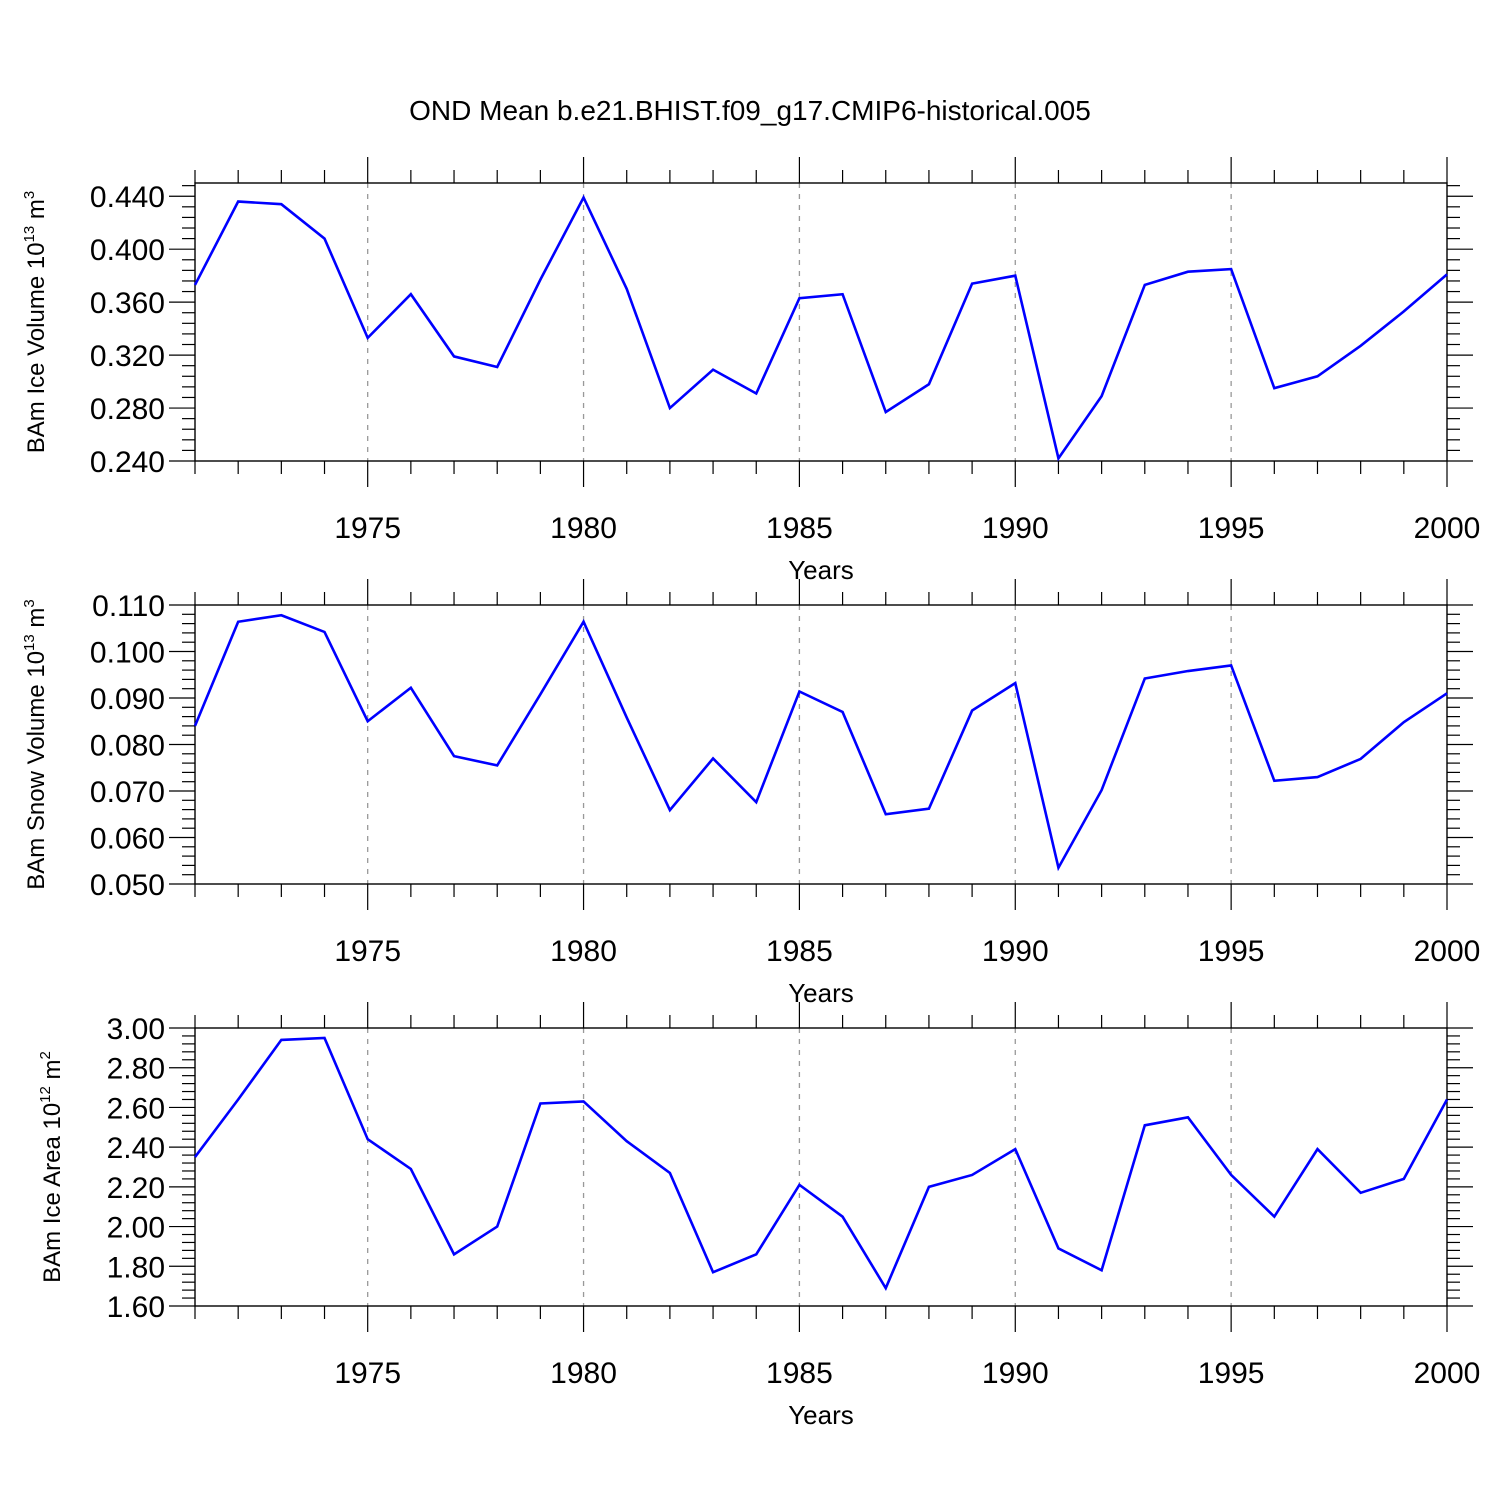 This screenshot has width=1500, height=1500. What do you see at coordinates (367, 951) in the screenshot?
I see `snow-volume-xtick-label: 1975` at bounding box center [367, 951].